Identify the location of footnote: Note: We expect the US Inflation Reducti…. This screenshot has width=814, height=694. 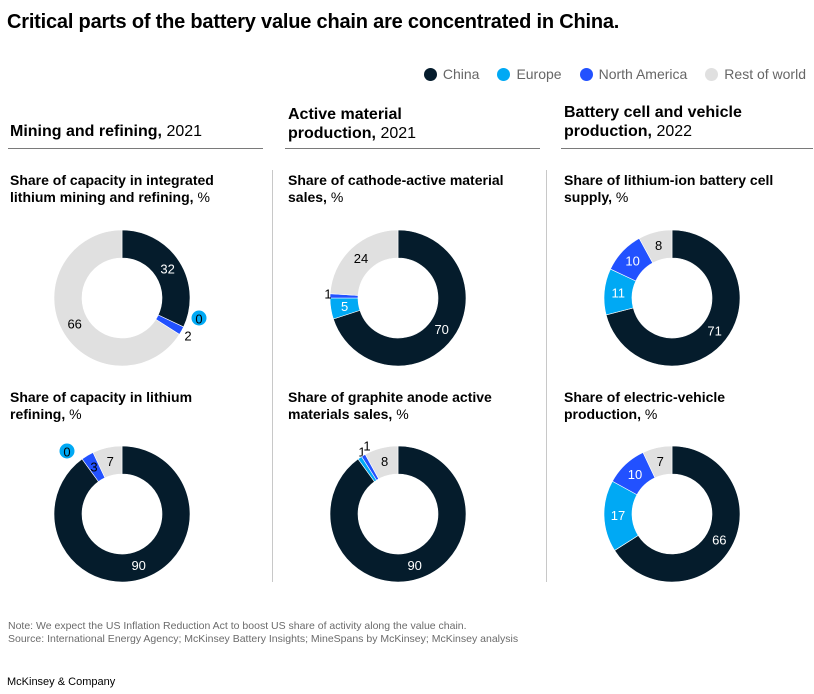
(263, 633).